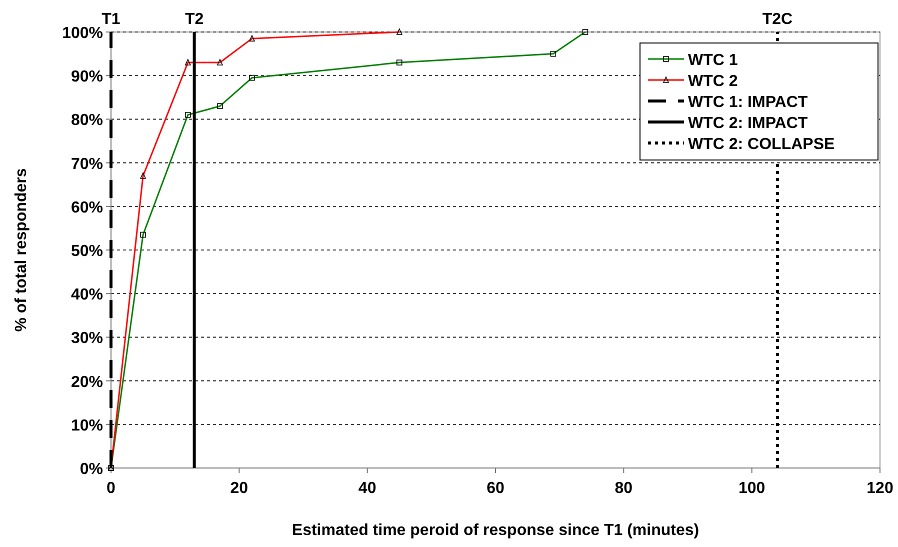  I want to click on y-tick-label: 100%, so click(82, 33).